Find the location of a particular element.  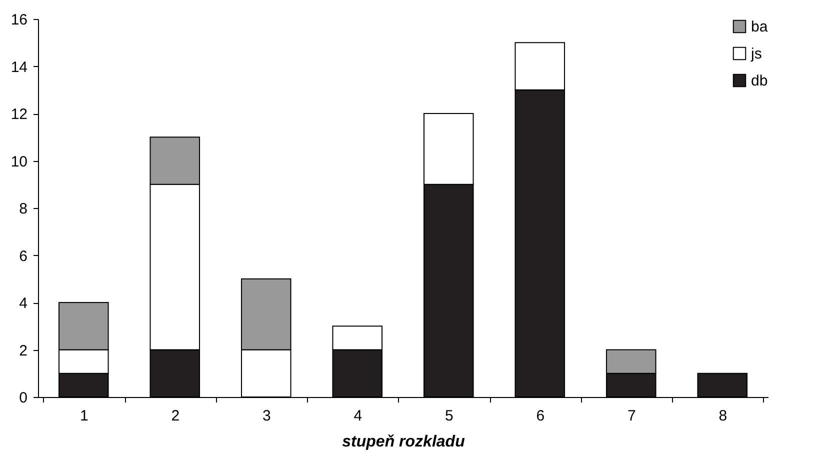

legend-label: db is located at coordinates (759, 81).